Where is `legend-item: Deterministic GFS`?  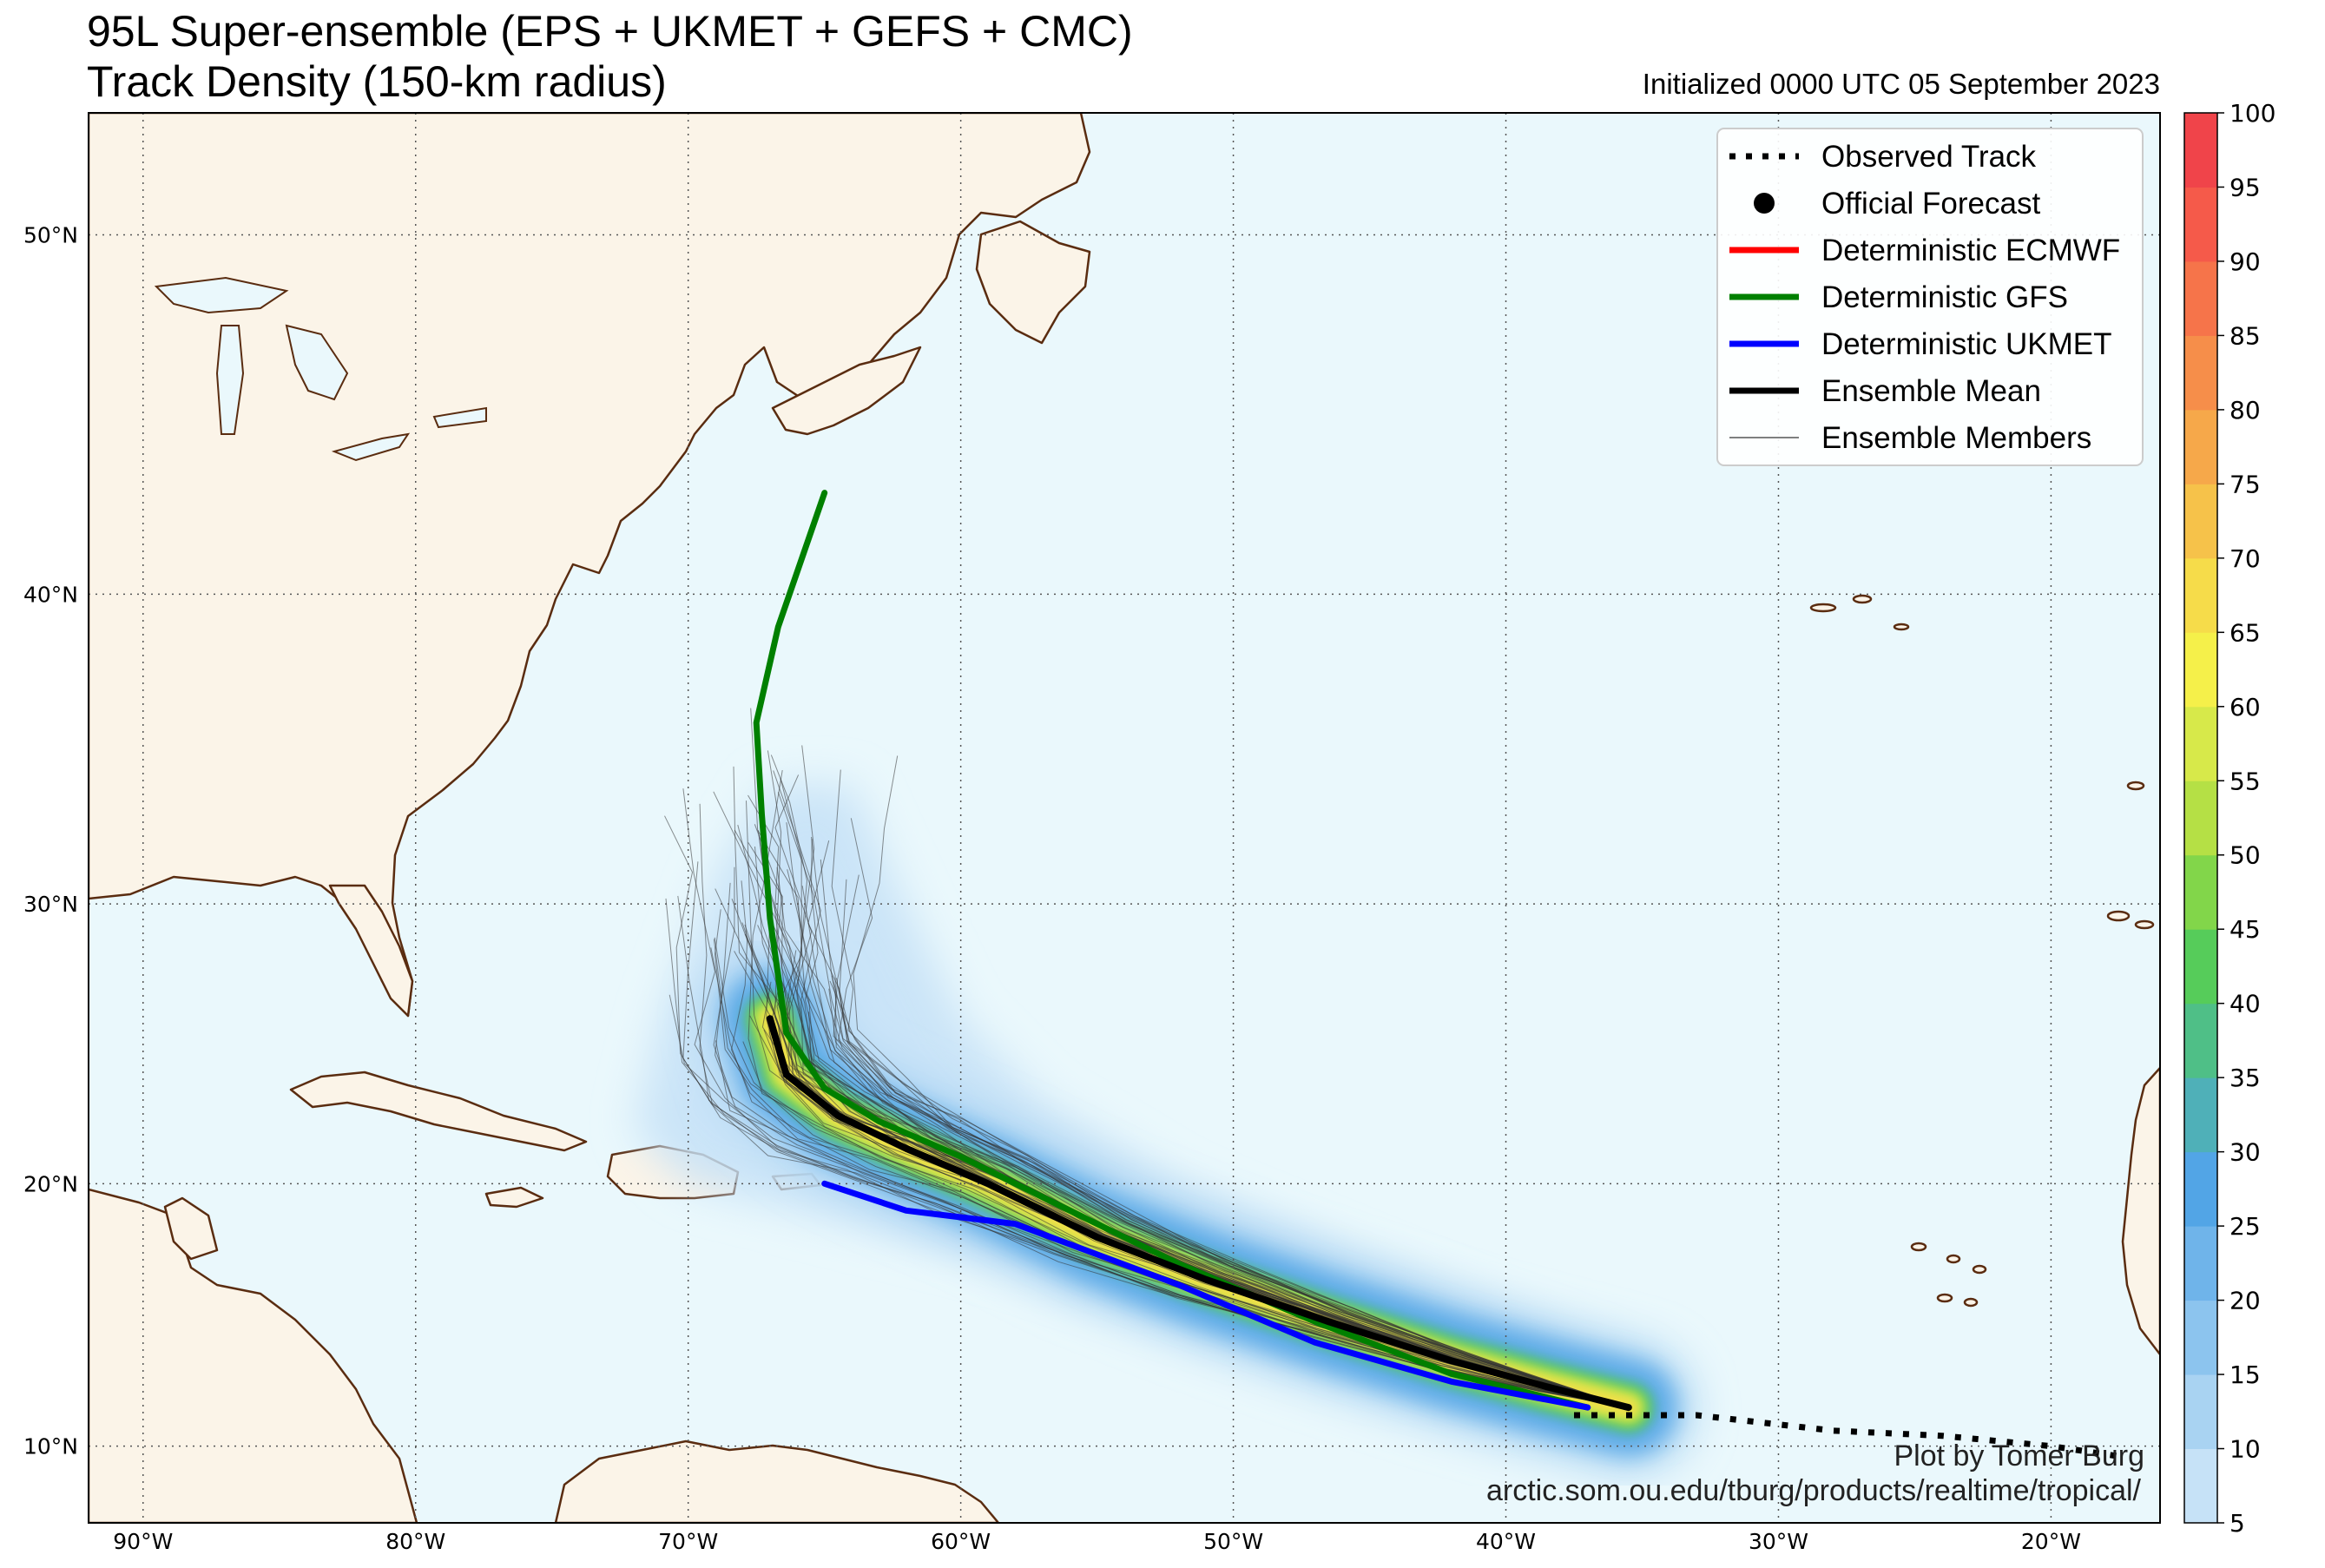 legend-item: Deterministic GFS is located at coordinates (1899, 297).